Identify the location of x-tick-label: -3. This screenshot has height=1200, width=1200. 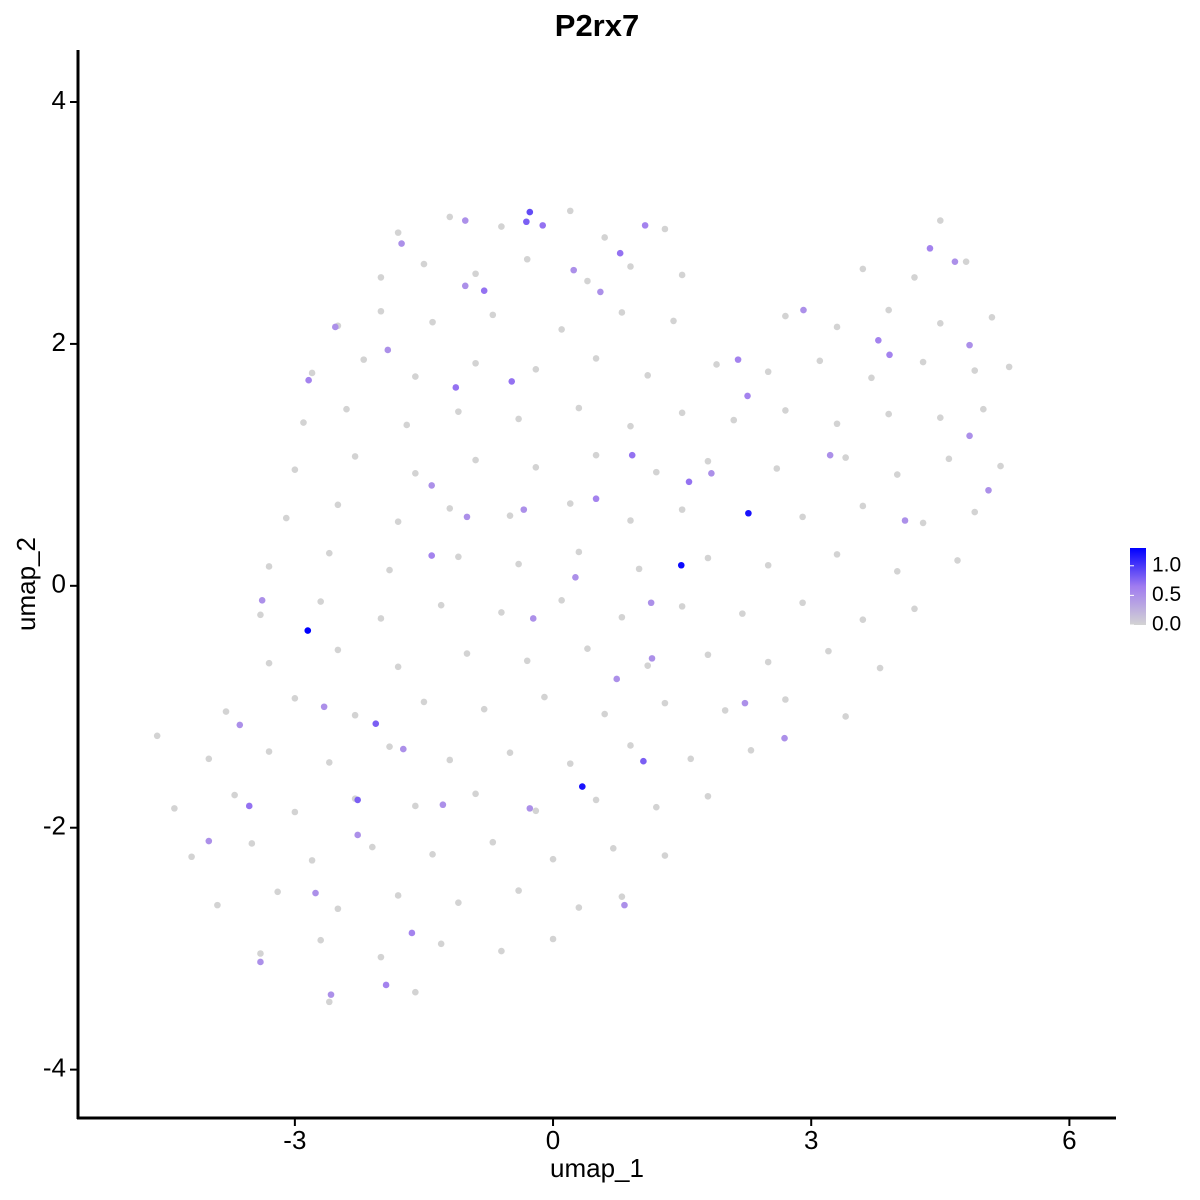
(294, 1140).